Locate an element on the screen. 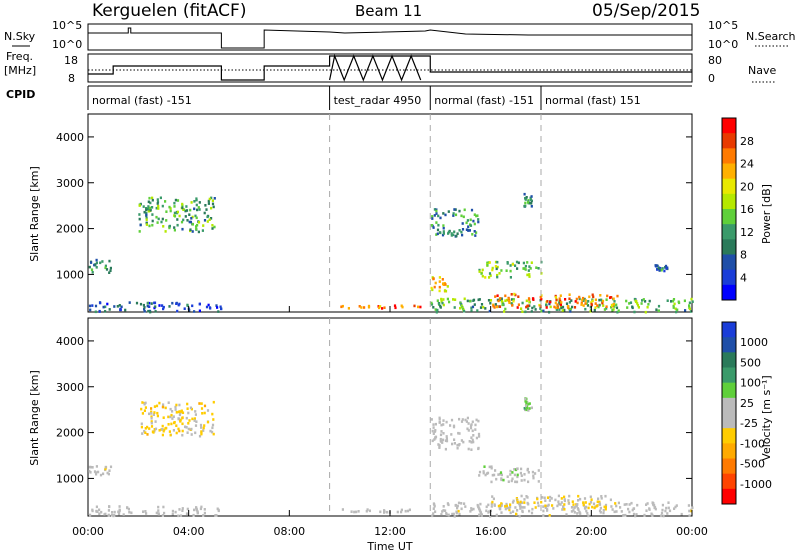 The width and height of the screenshot is (800, 554). nsearch-tick-top: 10^5 is located at coordinates (723, 25).